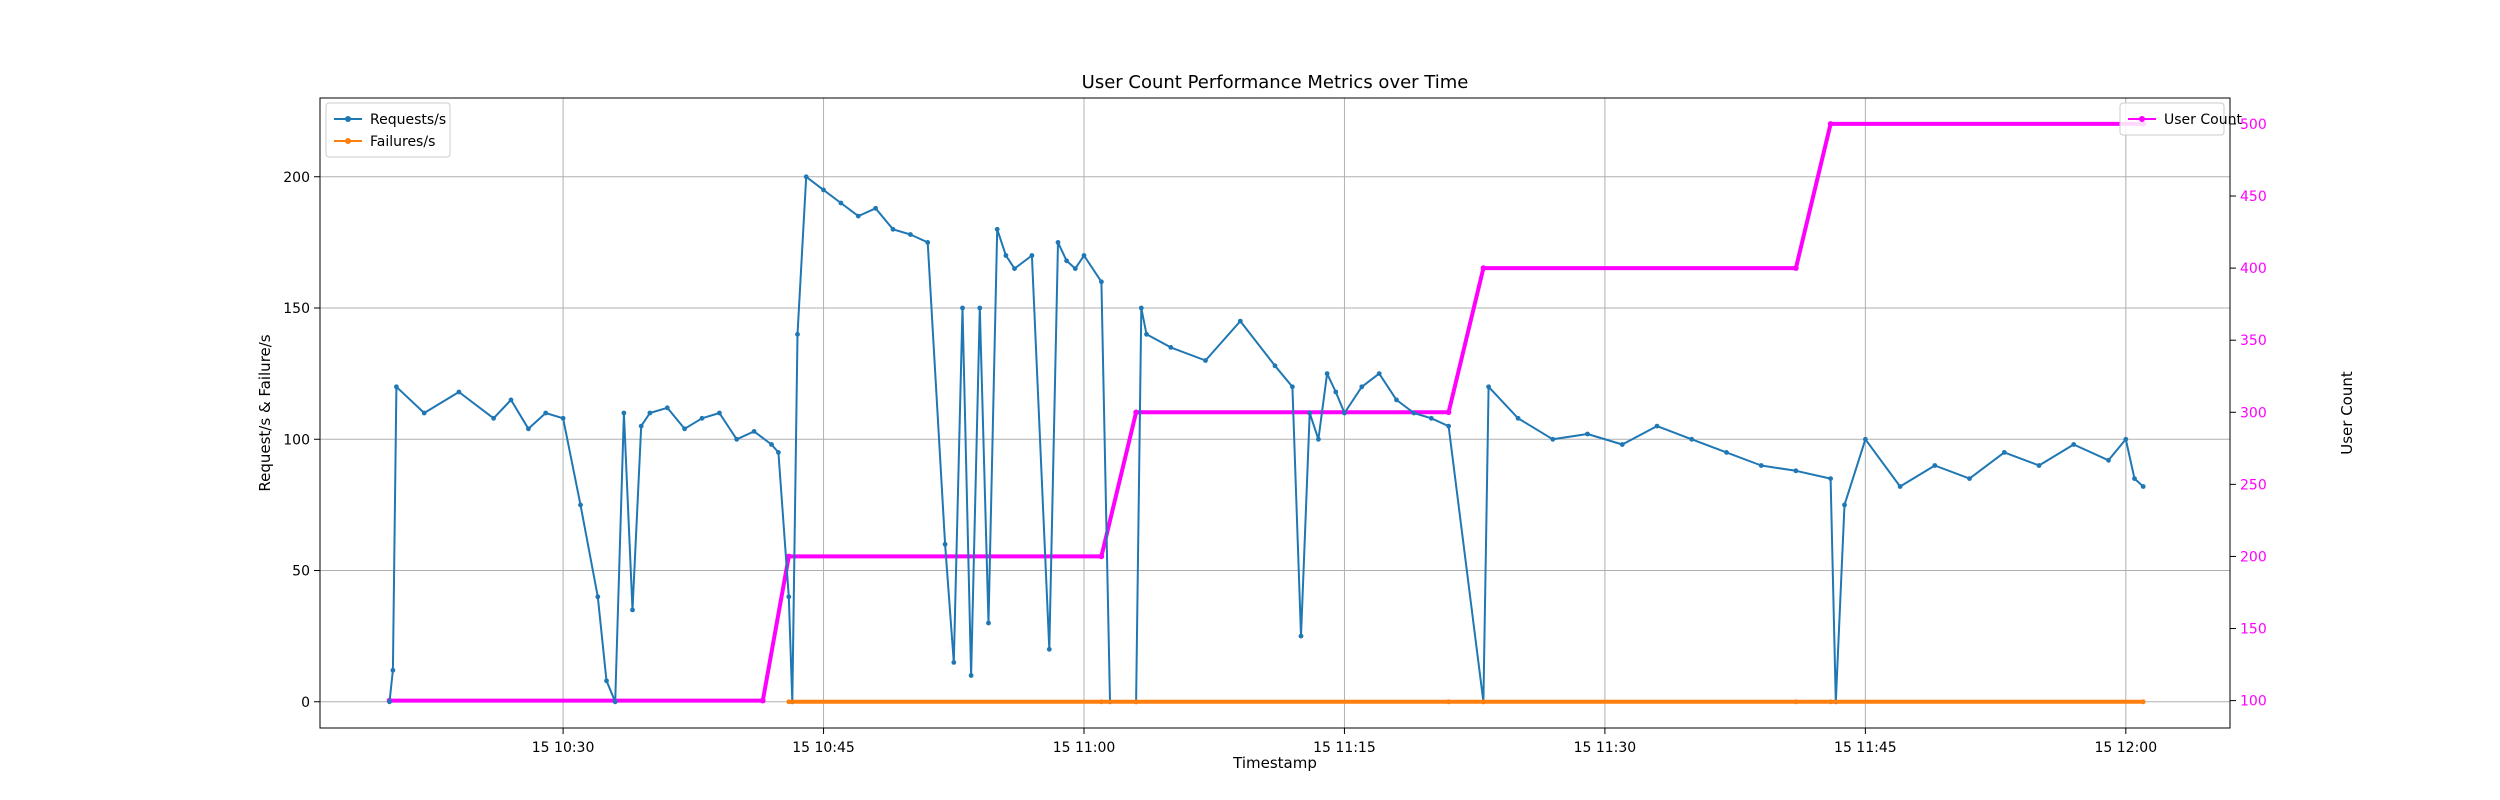 This screenshot has height=800, width=2500. What do you see at coordinates (296, 178) in the screenshot?
I see `y-tick-label-left: 200` at bounding box center [296, 178].